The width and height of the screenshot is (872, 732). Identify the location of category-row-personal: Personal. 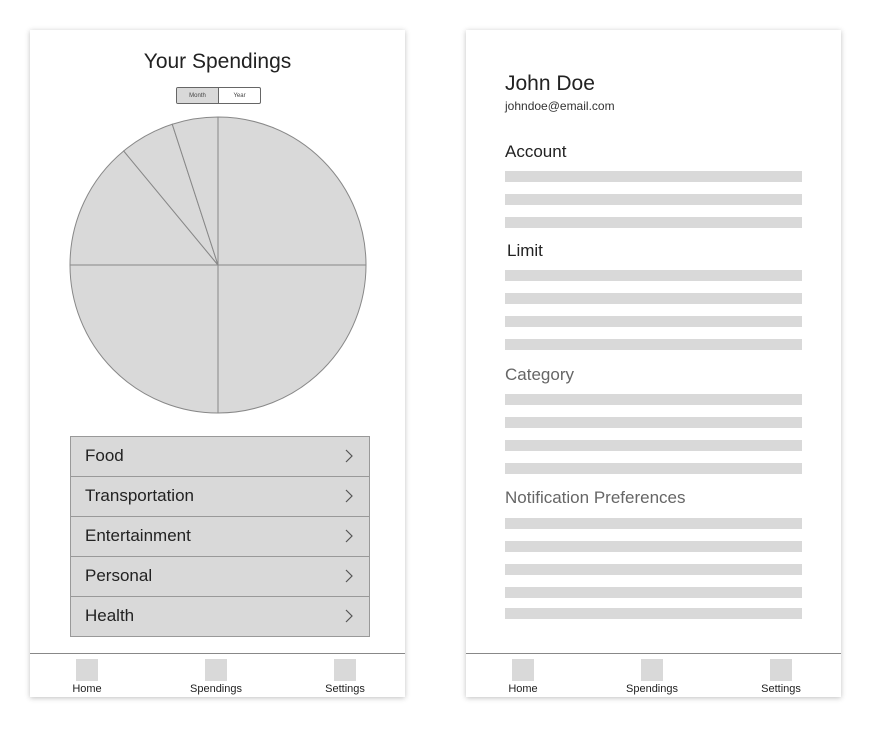
(220, 577).